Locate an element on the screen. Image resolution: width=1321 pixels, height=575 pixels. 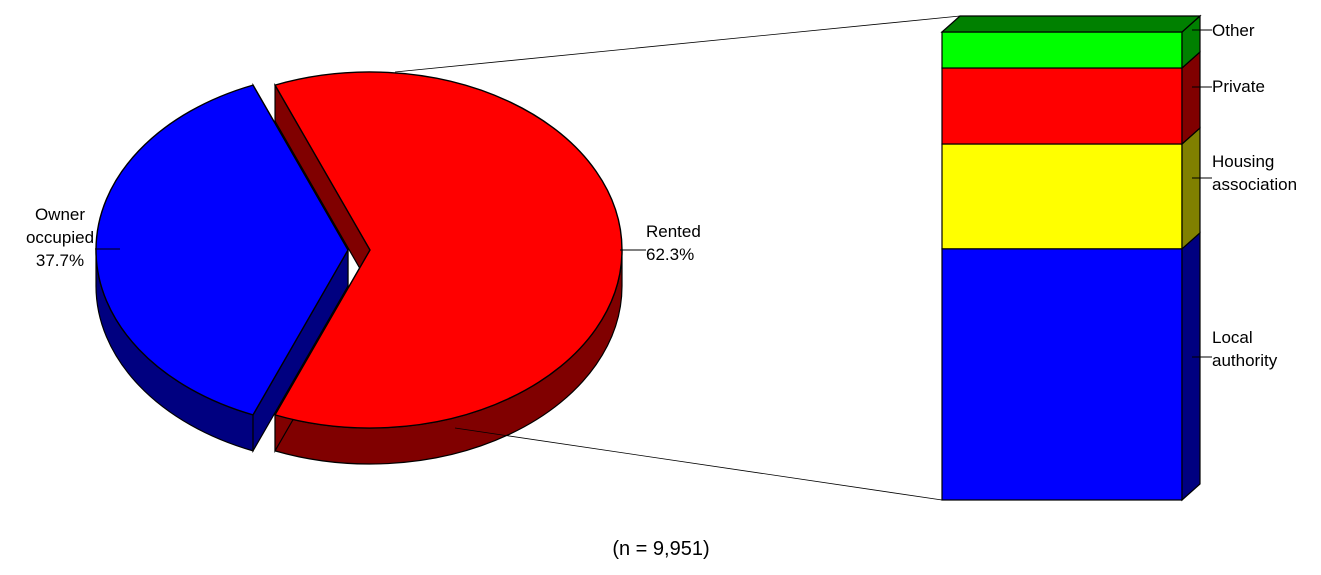
bar-side-housing-association is located at coordinates (1191, 188).